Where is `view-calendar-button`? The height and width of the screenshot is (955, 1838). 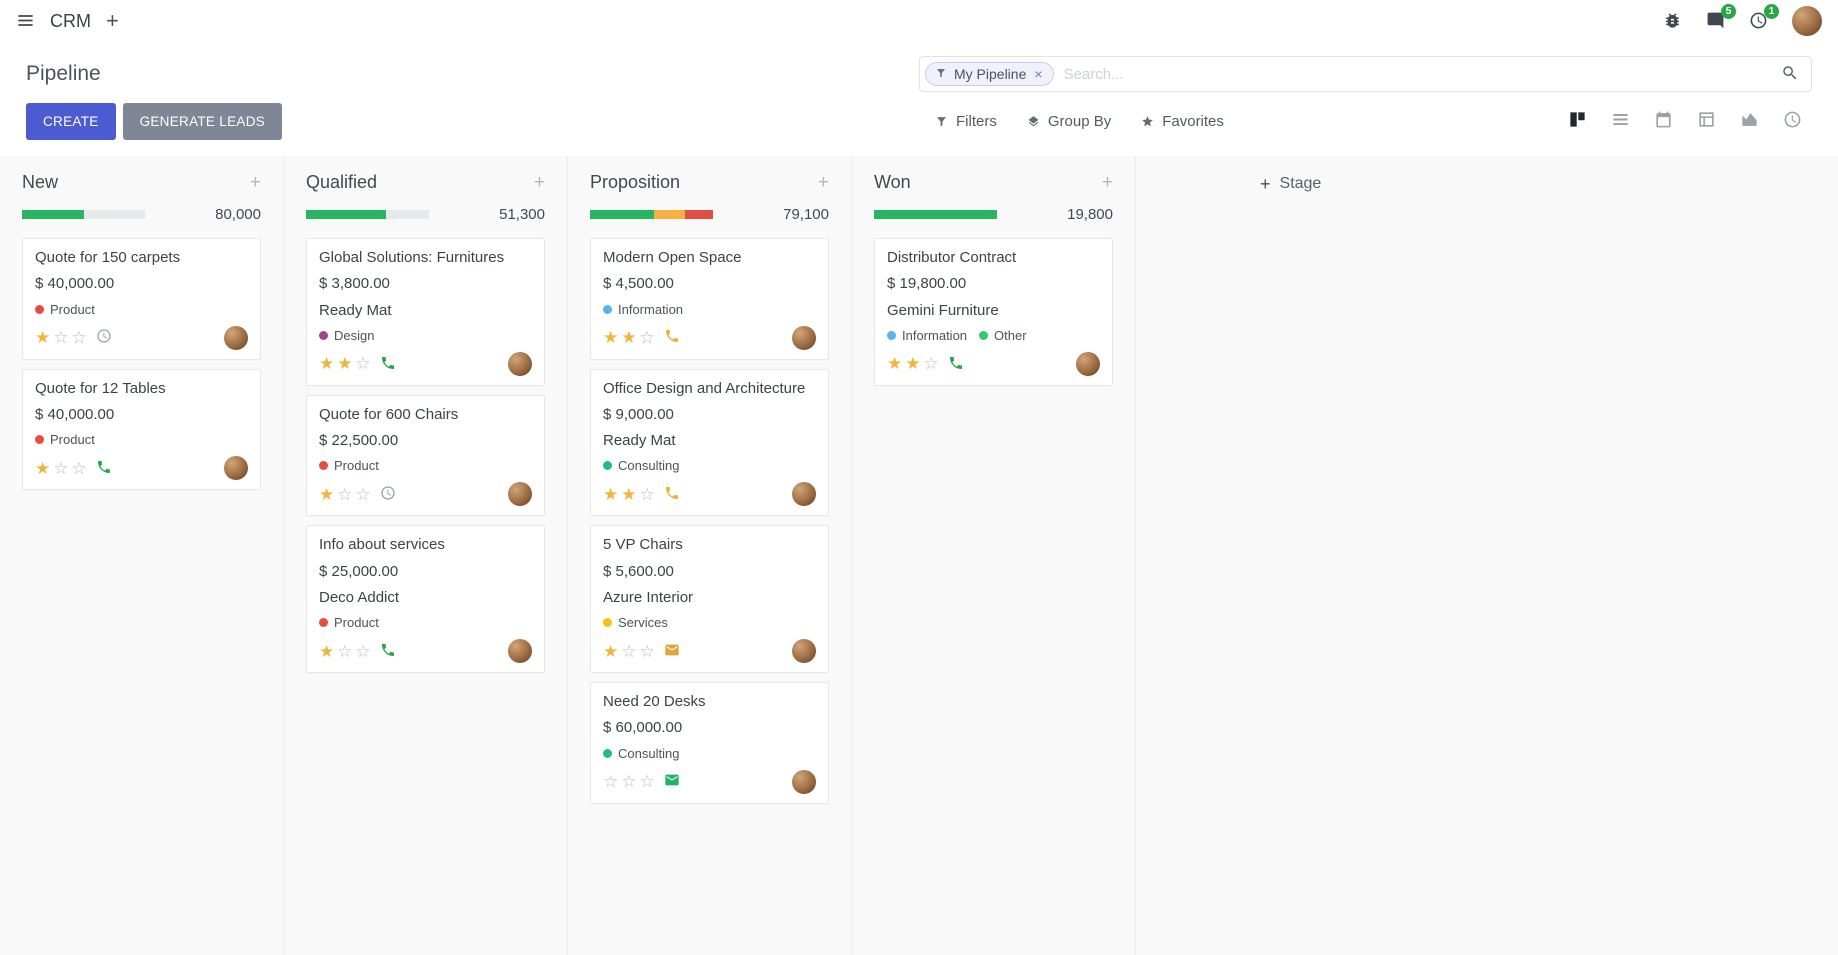 view-calendar-button is located at coordinates (1663, 121).